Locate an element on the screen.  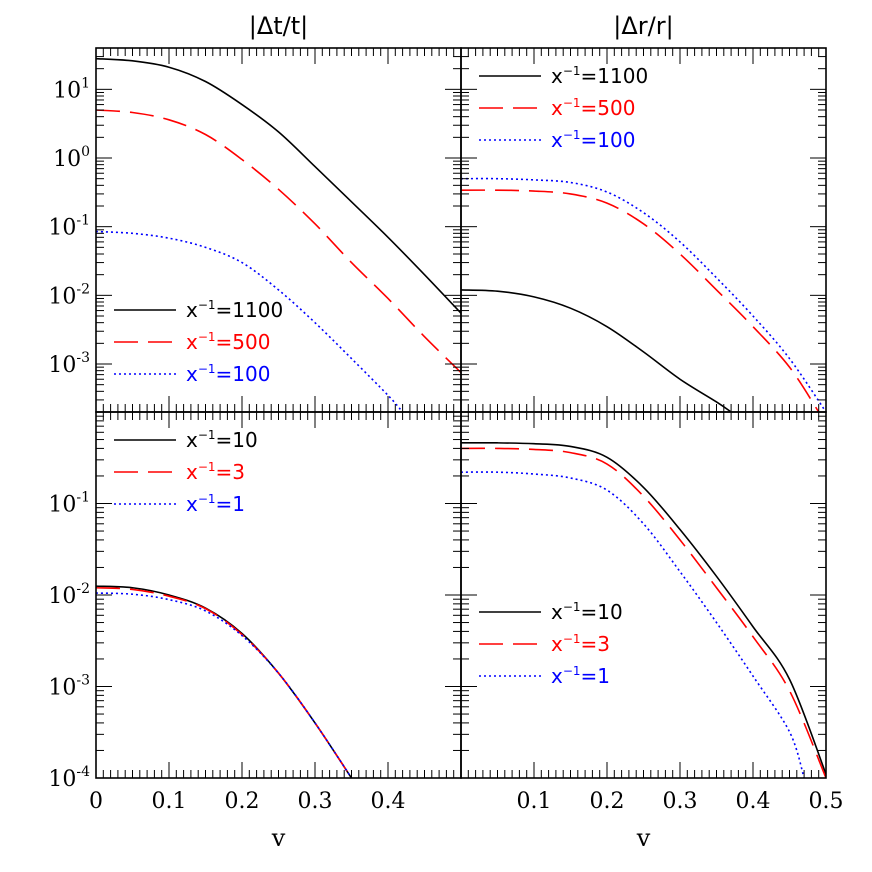
x-tick-label: 0.5 is located at coordinates (826, 801).